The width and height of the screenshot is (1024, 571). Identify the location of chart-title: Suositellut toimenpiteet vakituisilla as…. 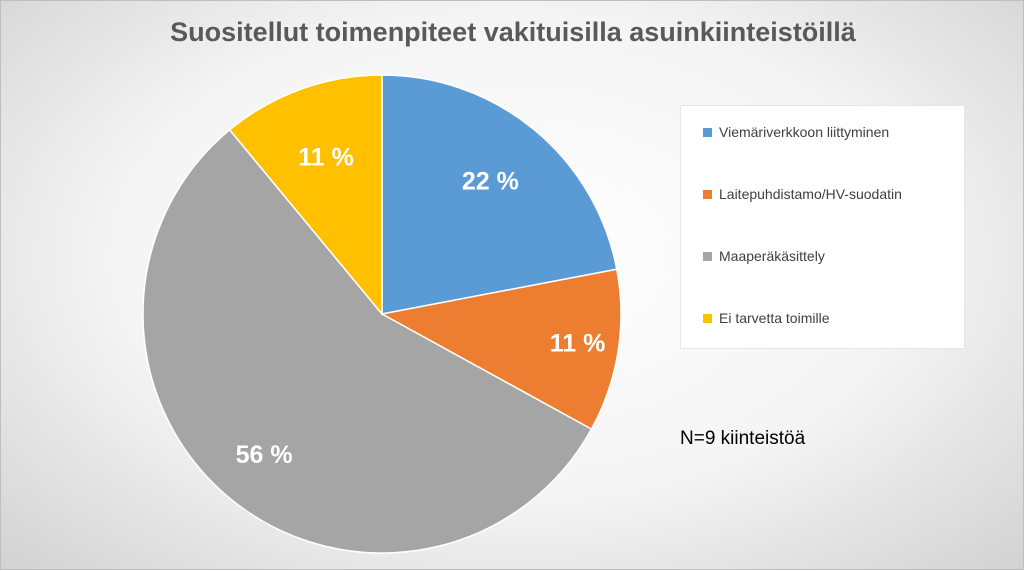
(513, 32).